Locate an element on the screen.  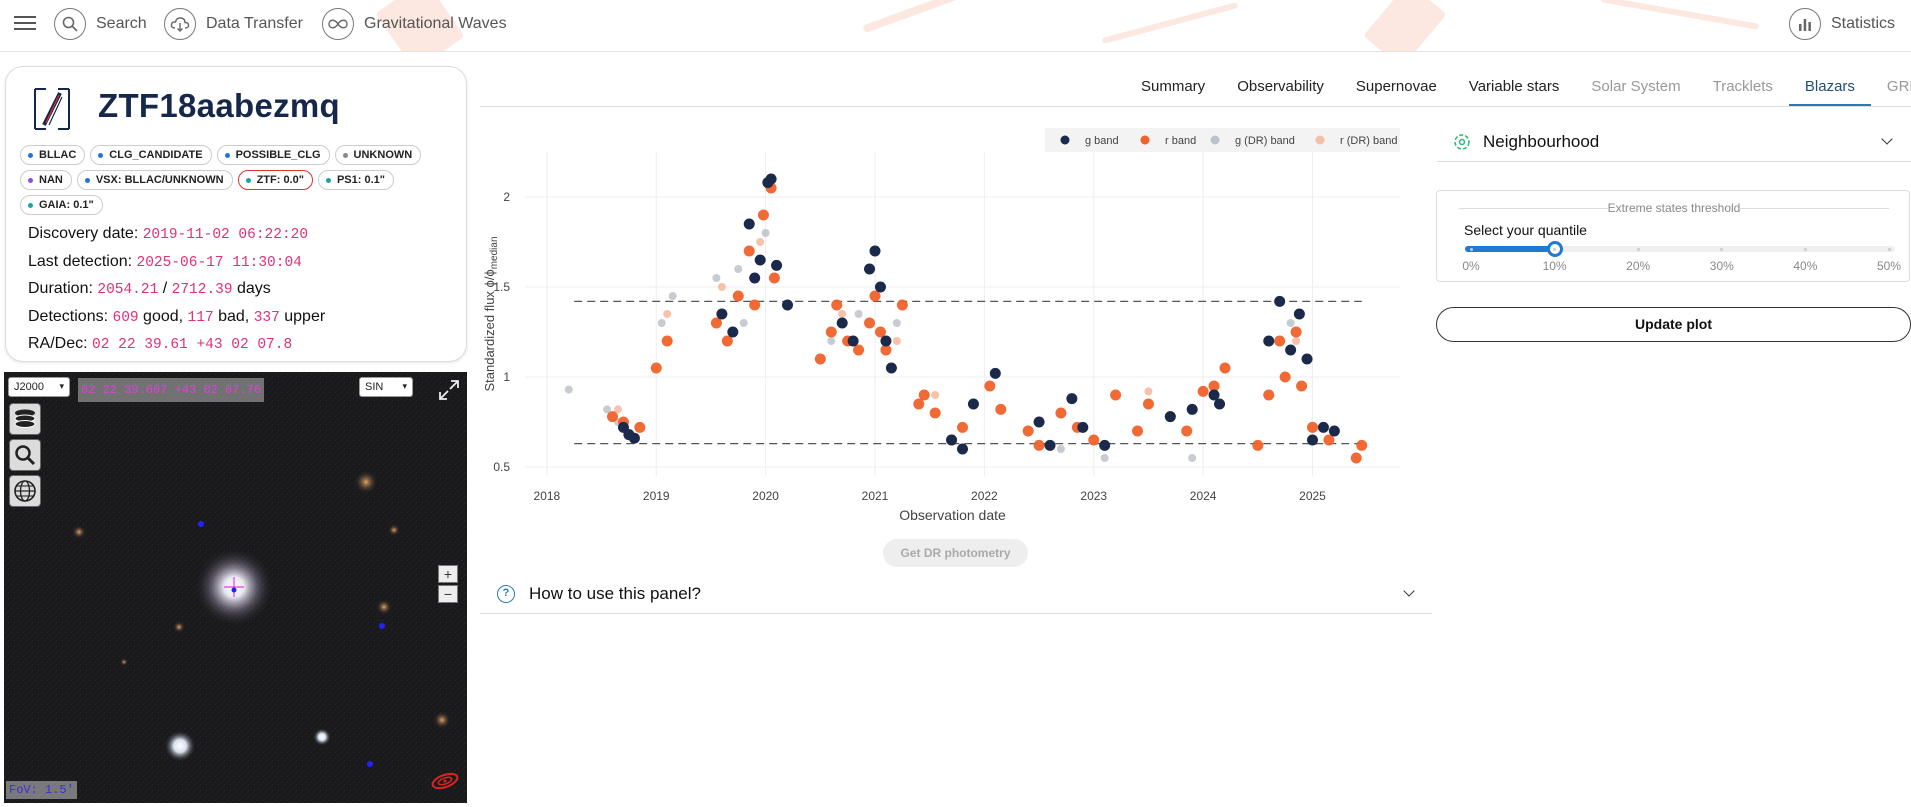
tag-badge: UNKNOWN is located at coordinates (378, 155).